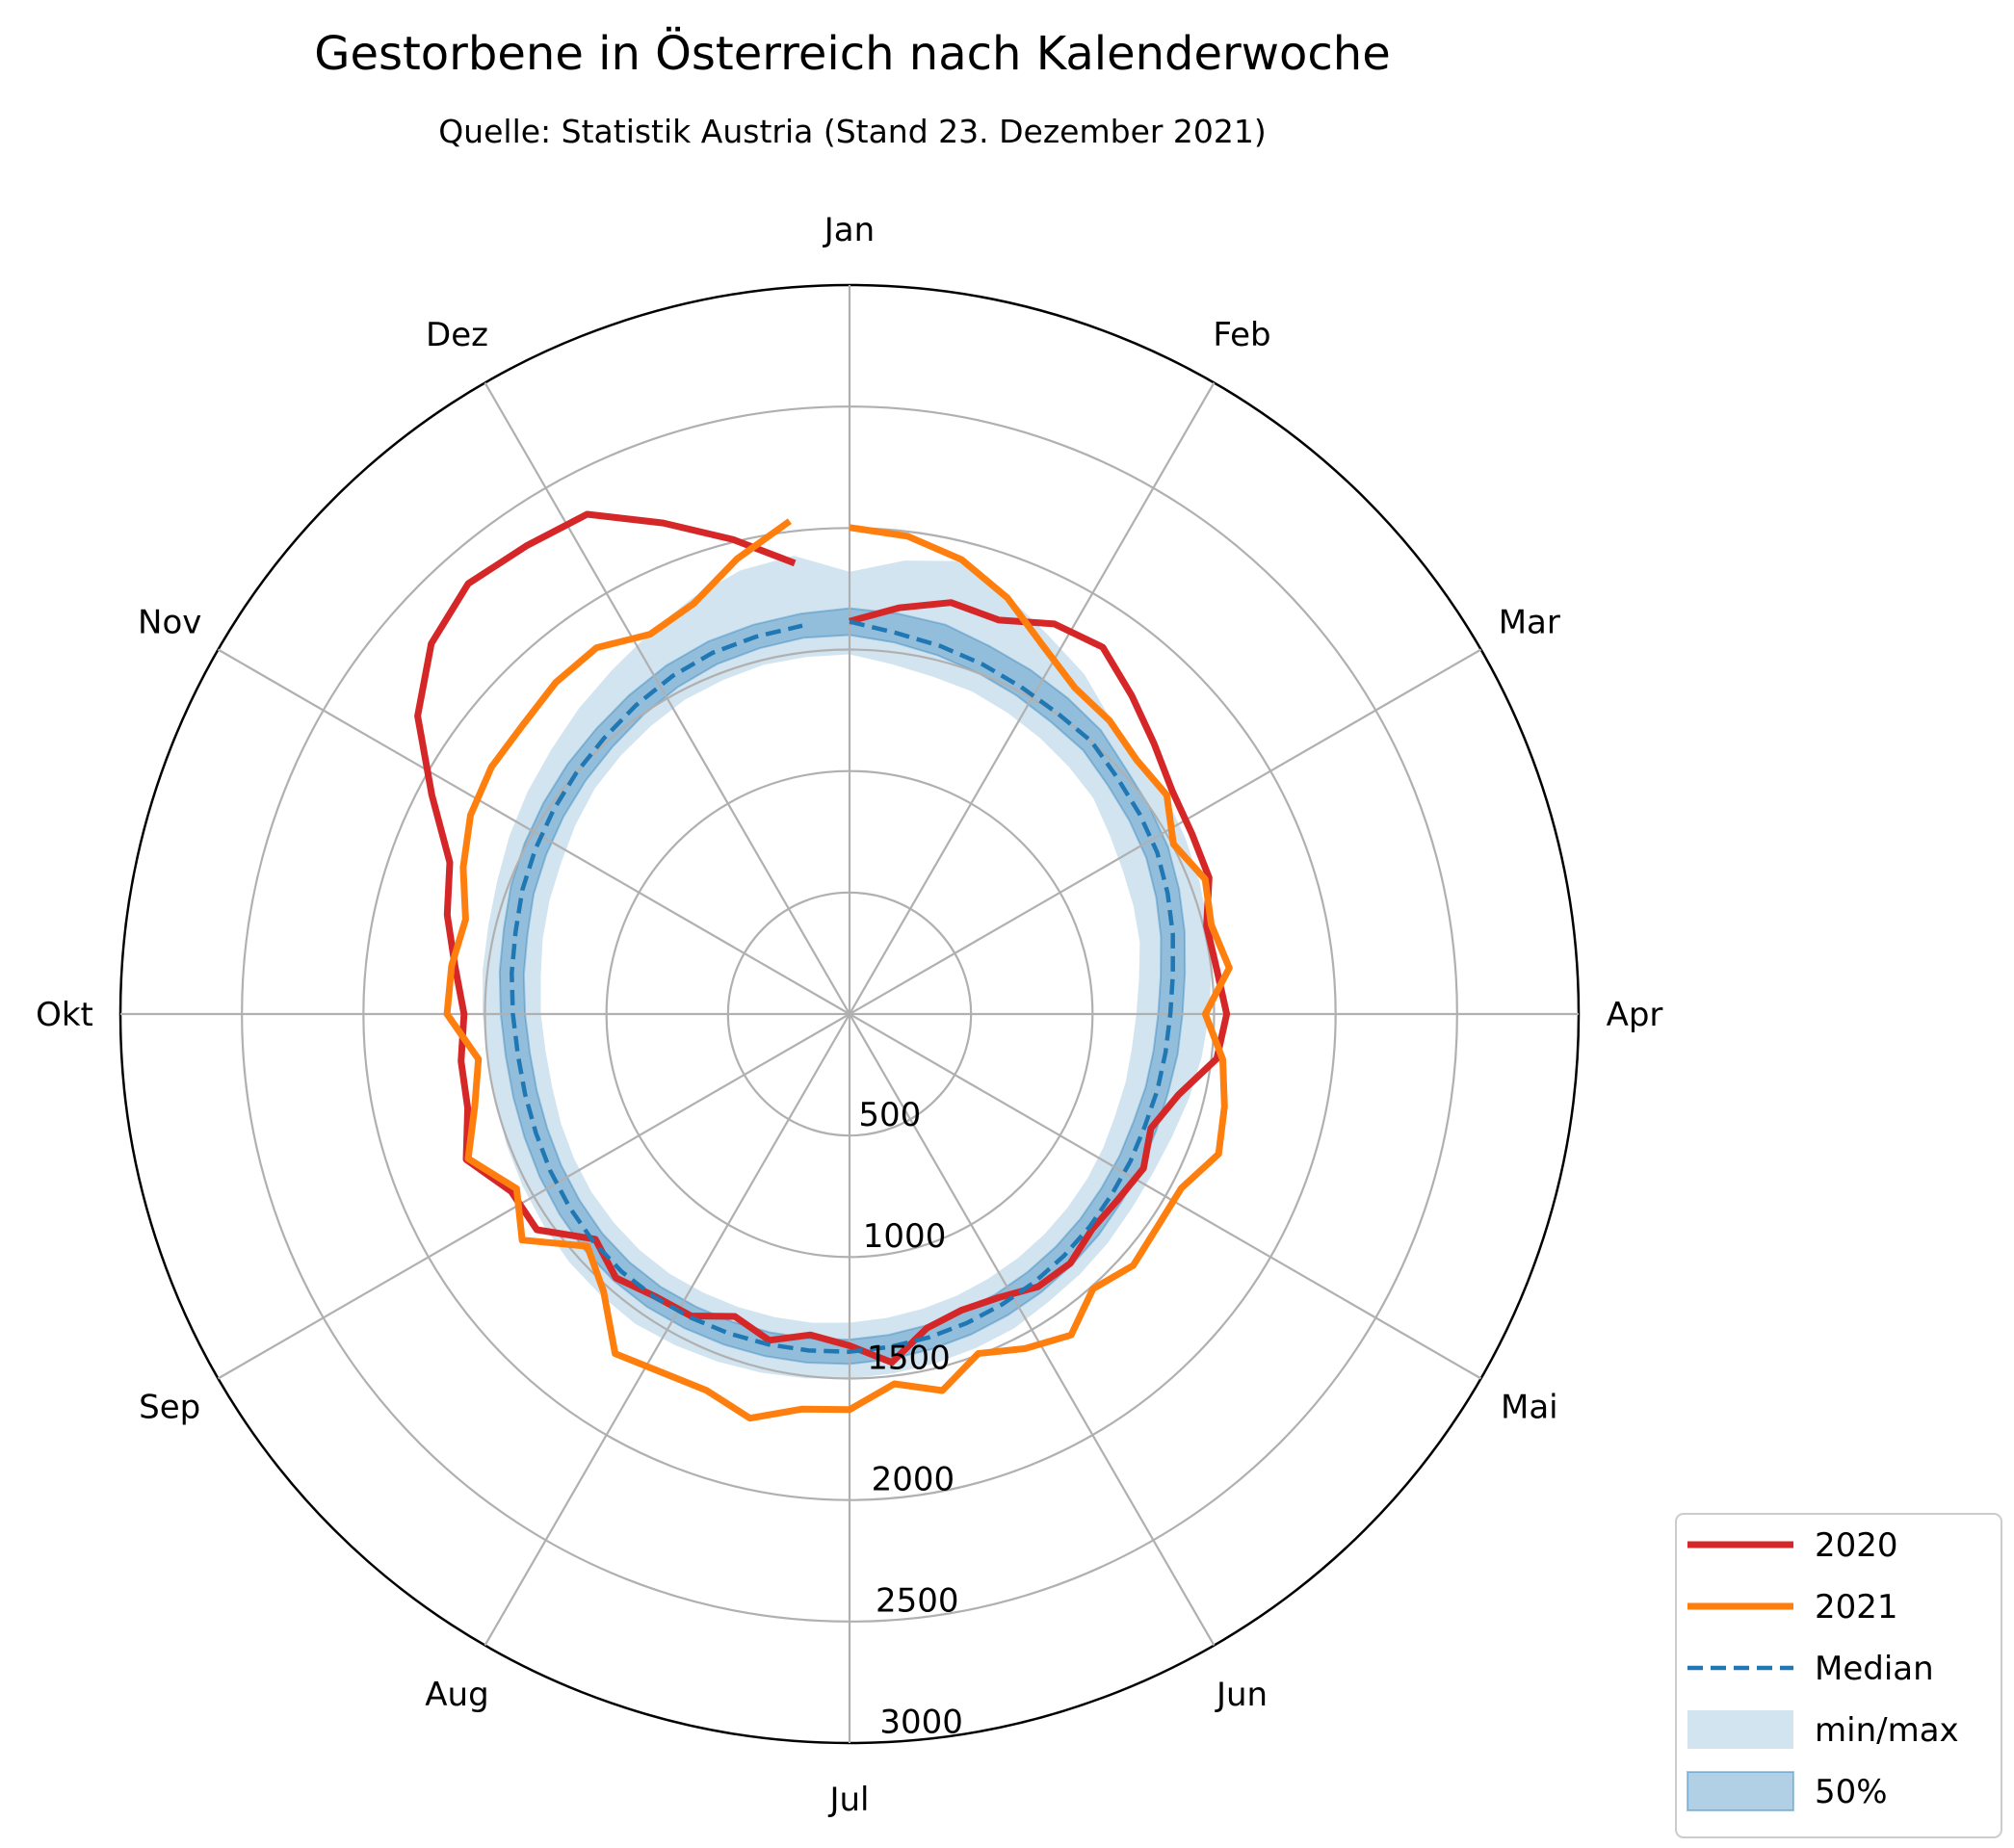 The image size is (2014, 1848). What do you see at coordinates (457, 335) in the screenshot?
I see `angular-tick-label: Dez` at bounding box center [457, 335].